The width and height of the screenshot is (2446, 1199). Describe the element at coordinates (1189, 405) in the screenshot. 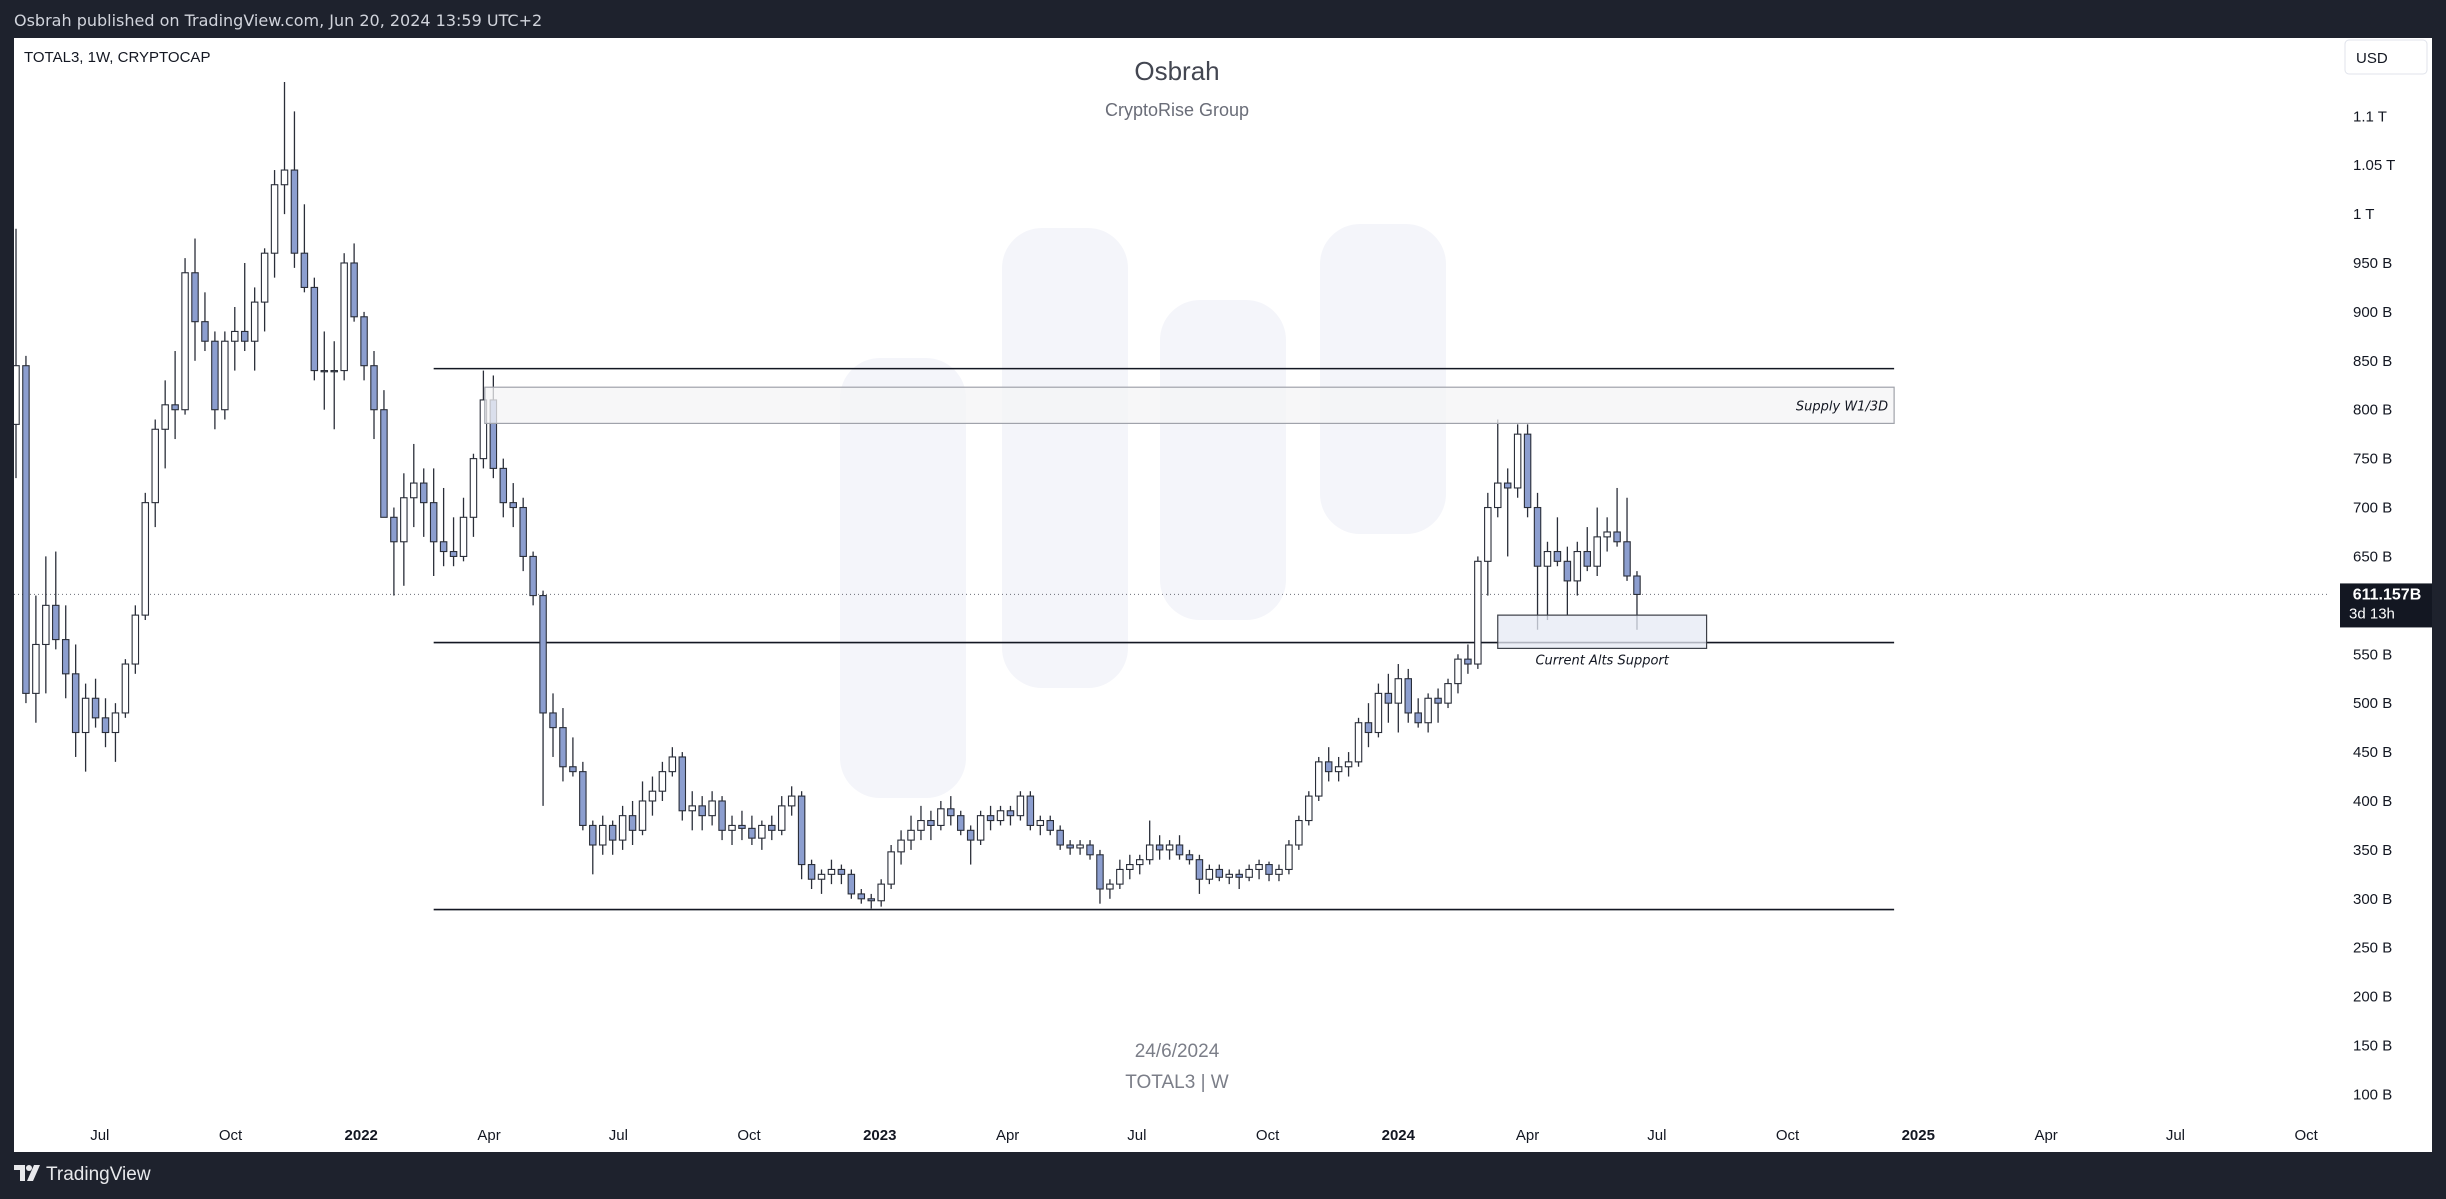

I see `zone-0: Supply W1/3D` at that location.